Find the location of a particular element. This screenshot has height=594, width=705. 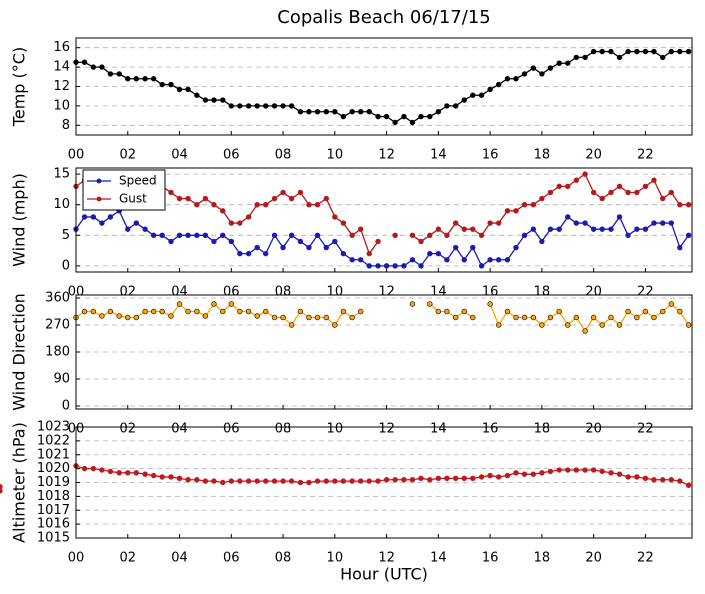

legend-box is located at coordinates (124, 190).